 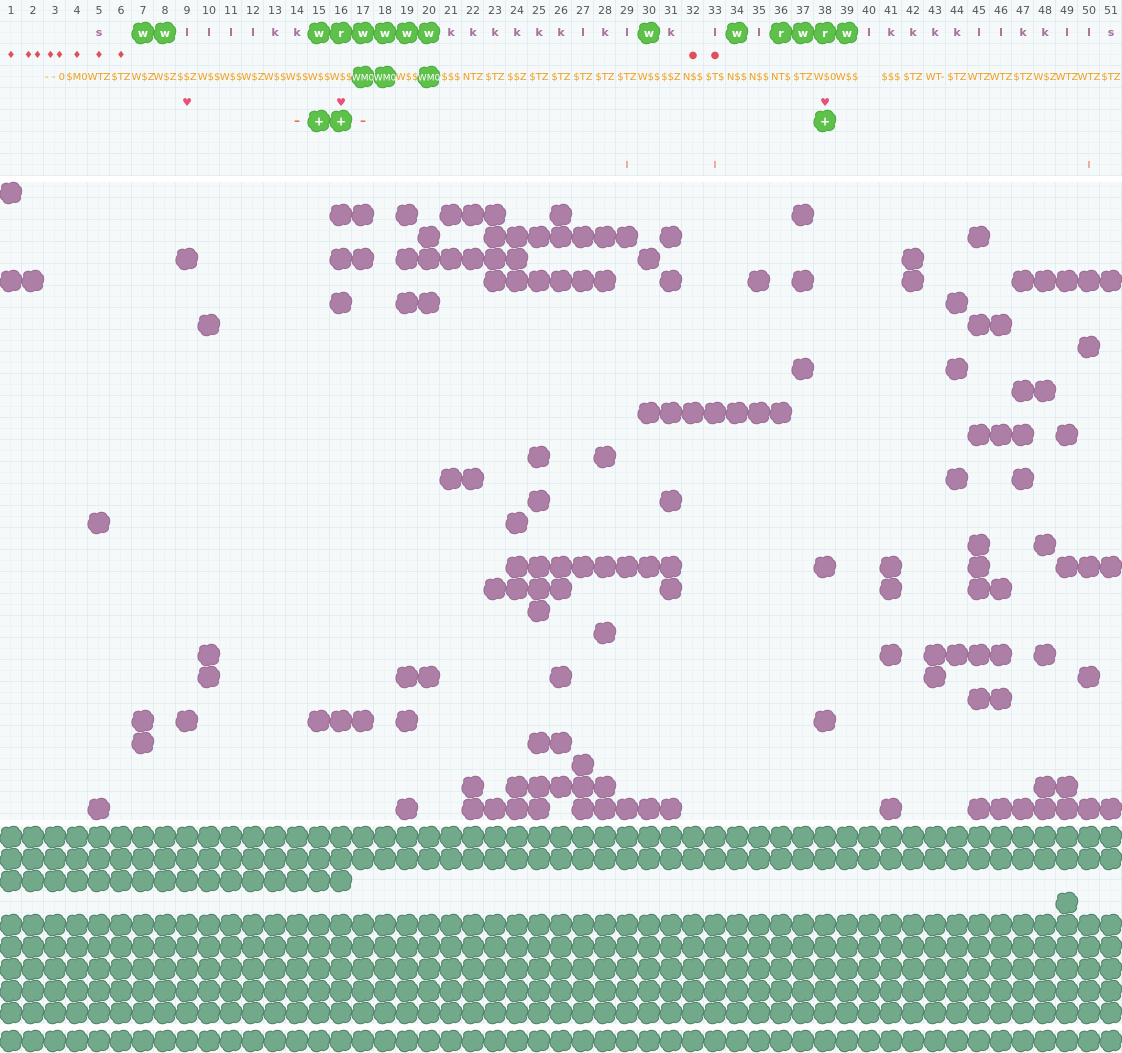 What do you see at coordinates (627, 32) in the screenshot?
I see `letter: l` at bounding box center [627, 32].